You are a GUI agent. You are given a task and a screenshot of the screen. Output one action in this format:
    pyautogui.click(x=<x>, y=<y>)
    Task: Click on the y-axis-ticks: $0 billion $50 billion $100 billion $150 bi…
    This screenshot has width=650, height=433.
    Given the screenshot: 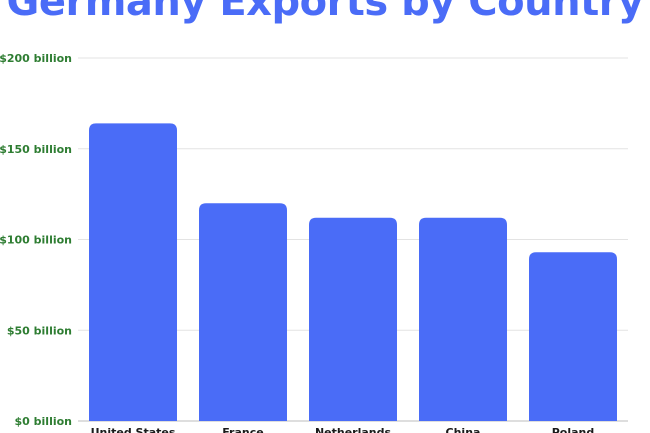 What is the action you would take?
    pyautogui.click(x=36, y=240)
    